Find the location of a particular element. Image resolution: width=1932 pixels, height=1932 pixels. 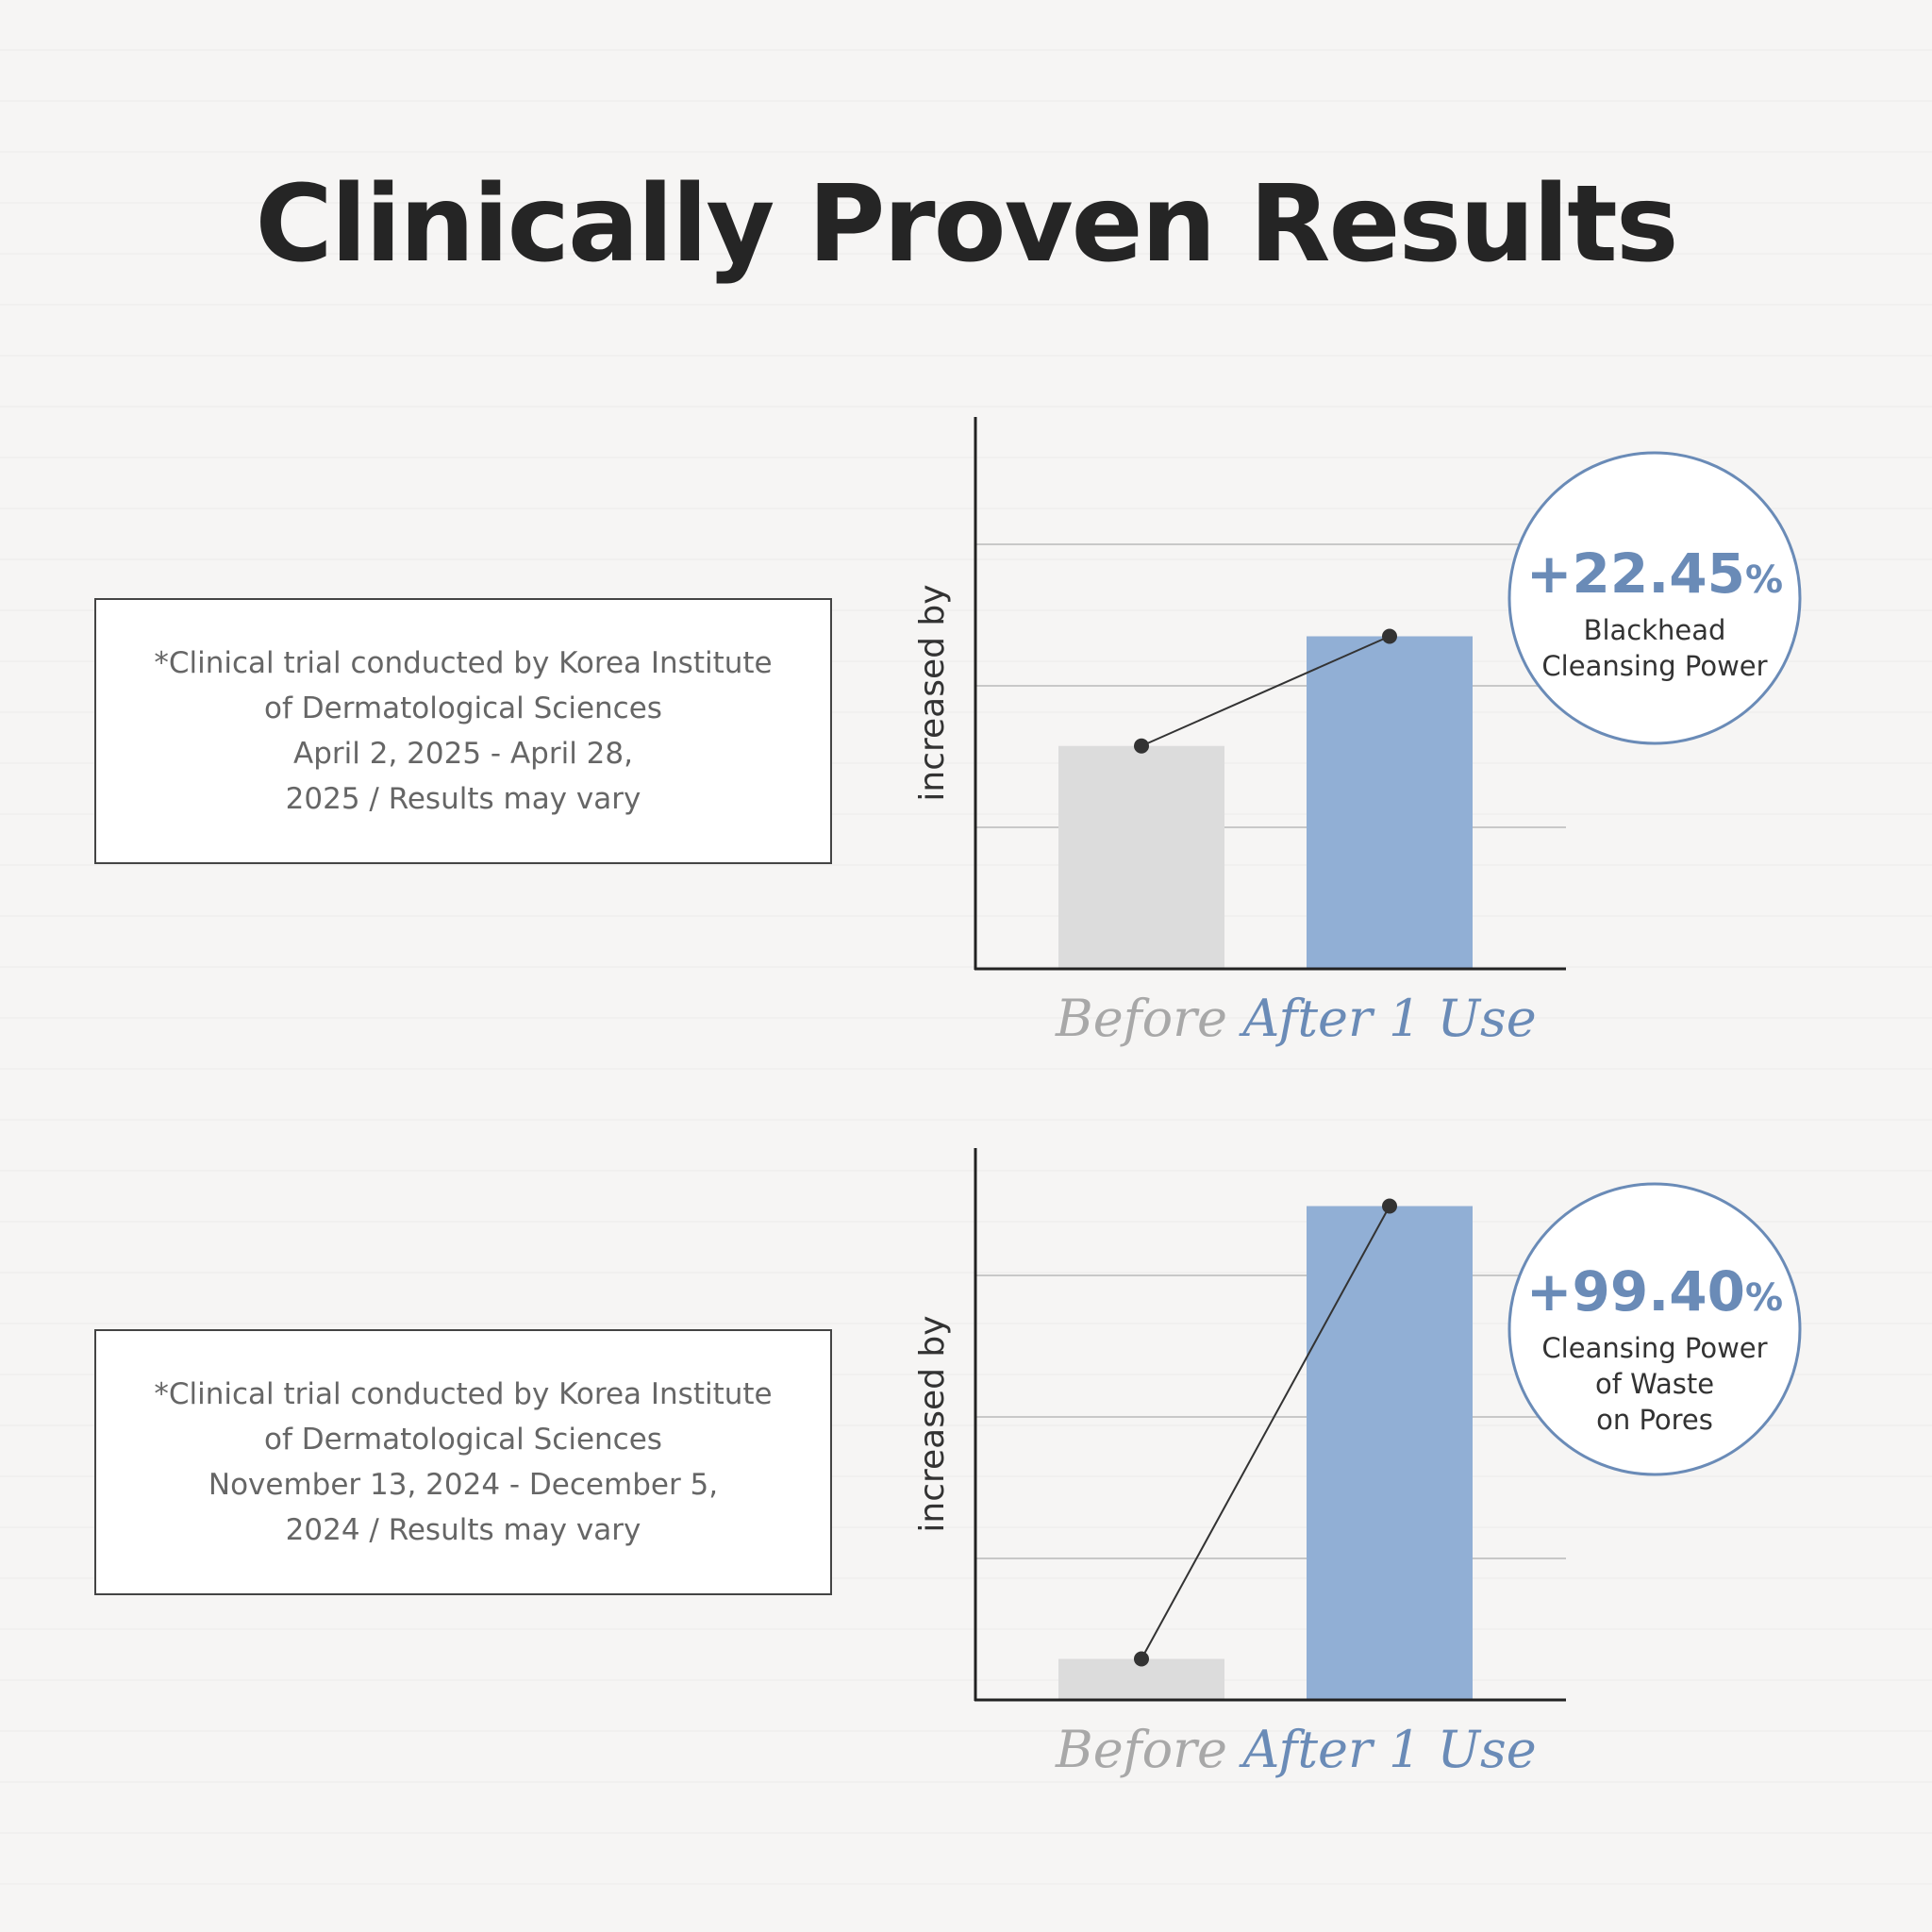

badge-value: +99.40% is located at coordinates (1655, 1292).